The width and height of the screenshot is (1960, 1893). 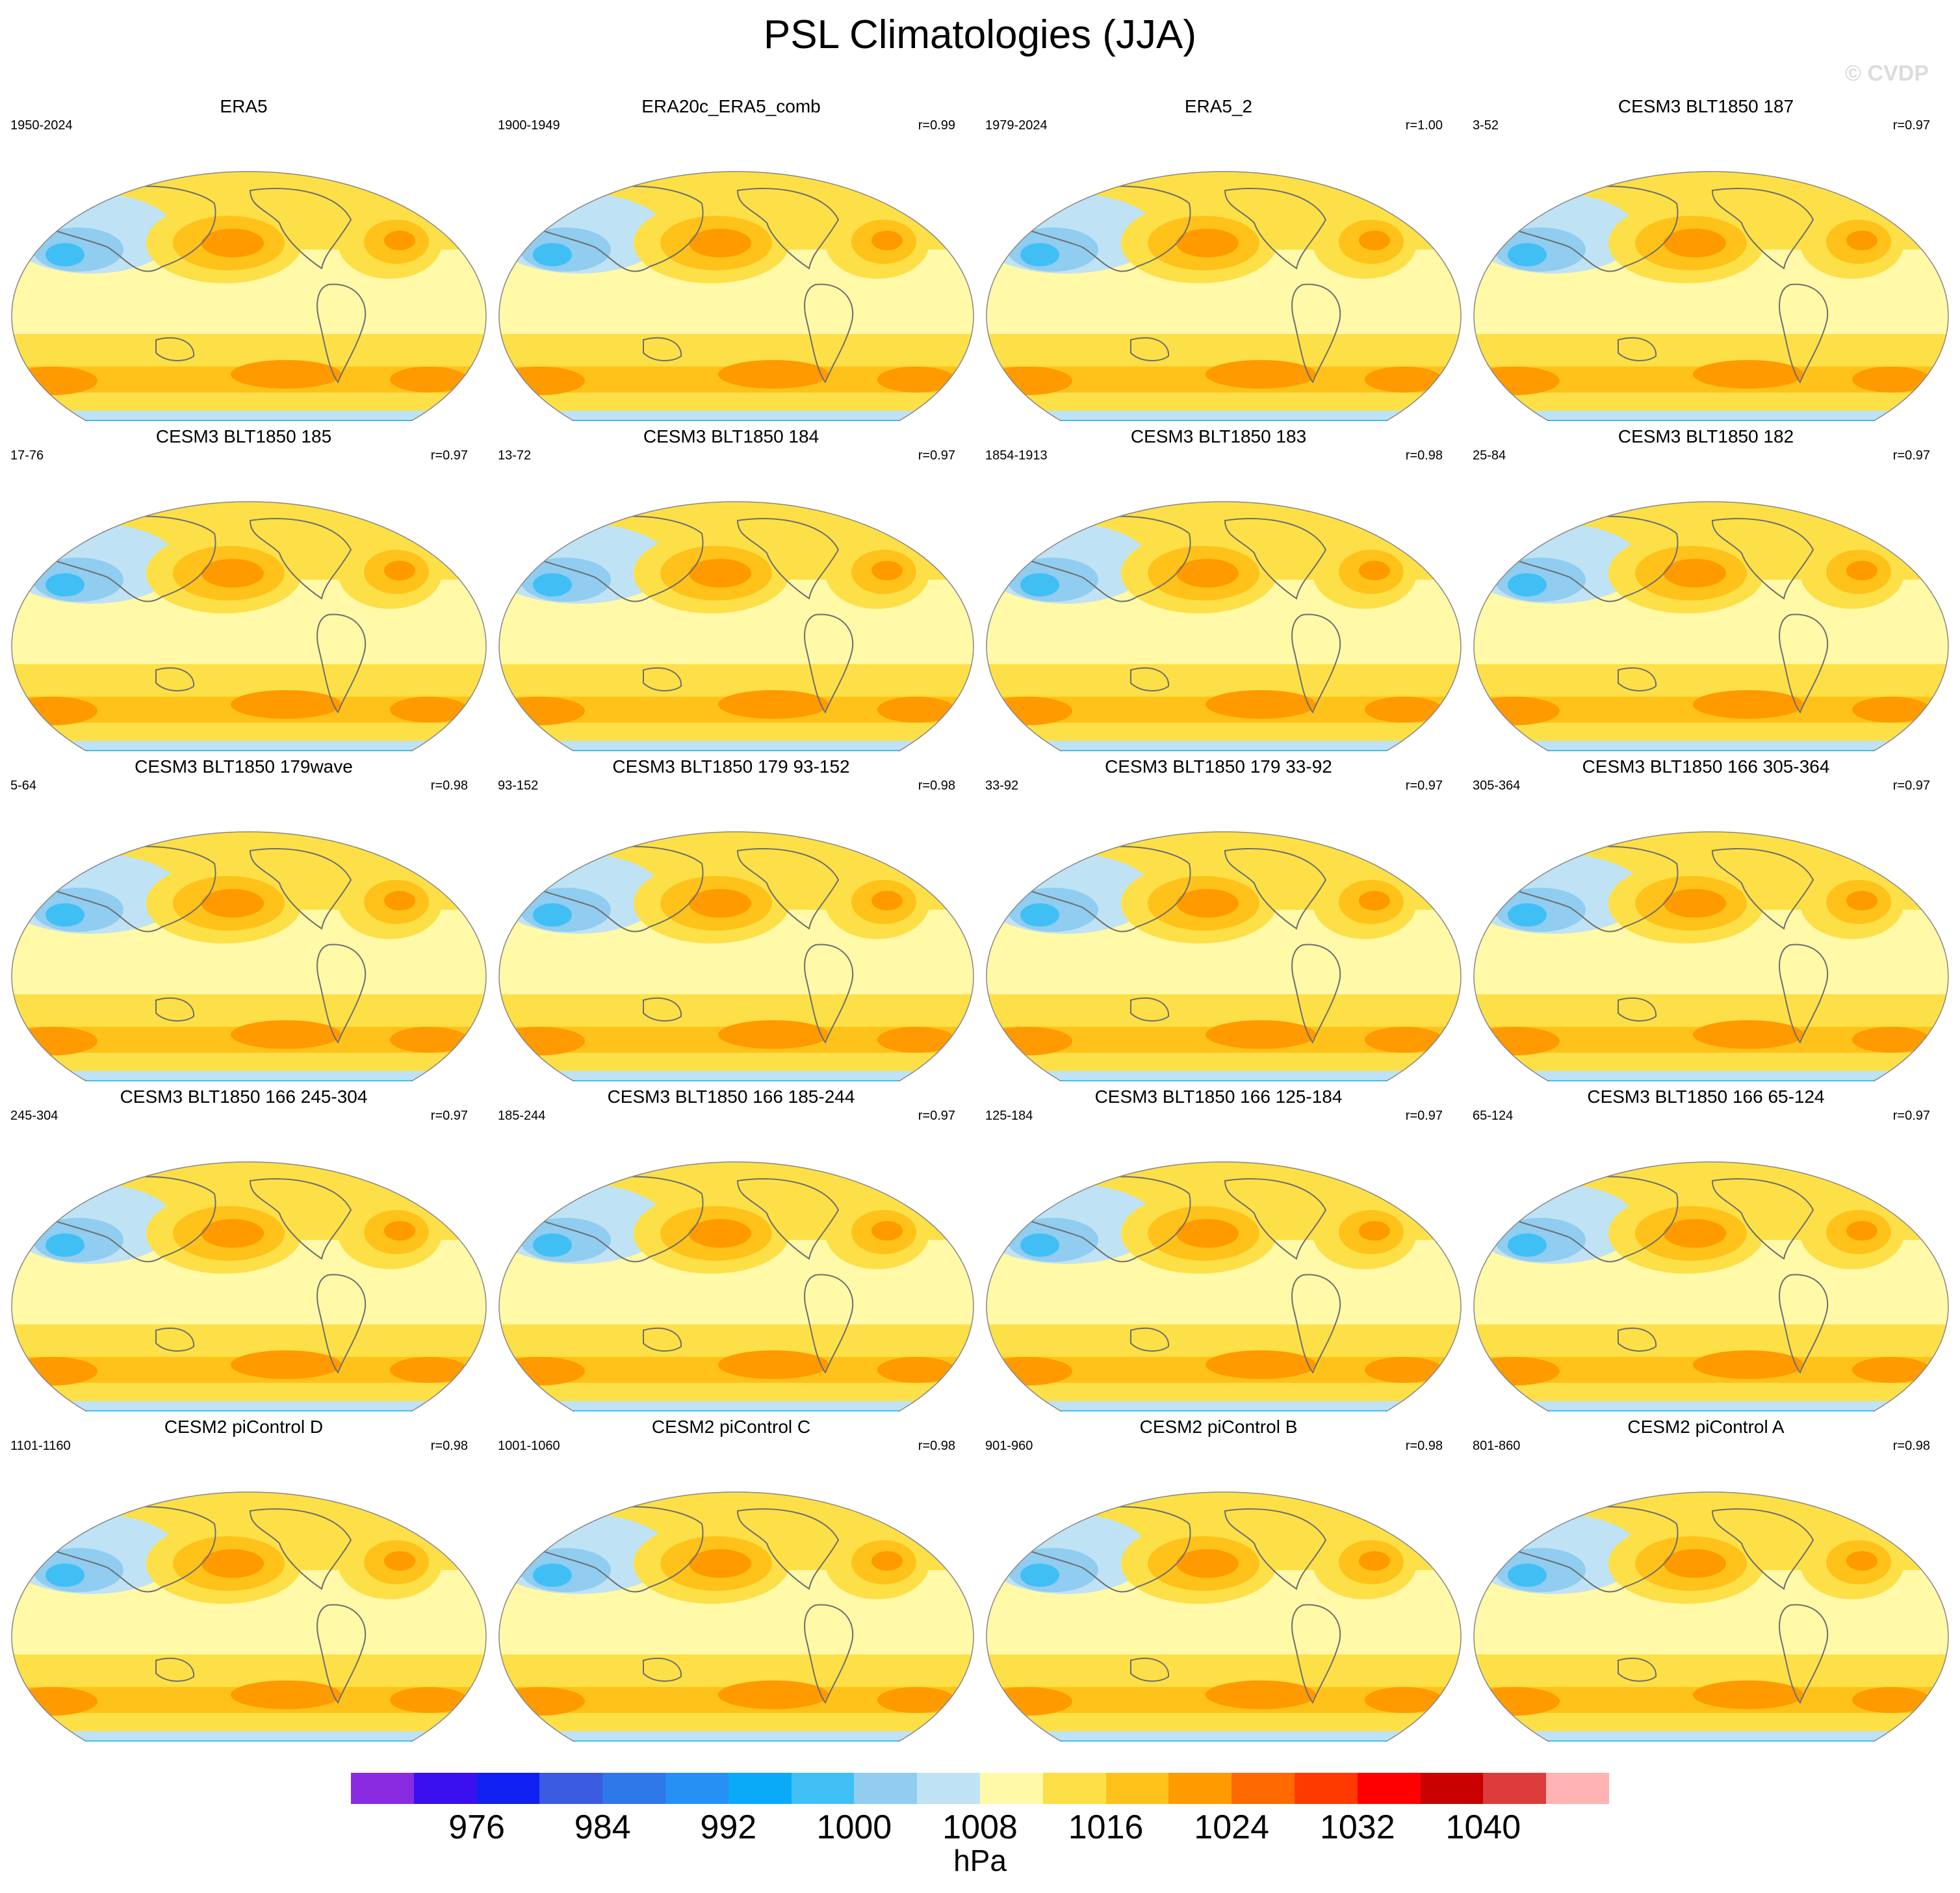 What do you see at coordinates (1009, 1446) in the screenshot?
I see `panel-years: 901-960` at bounding box center [1009, 1446].